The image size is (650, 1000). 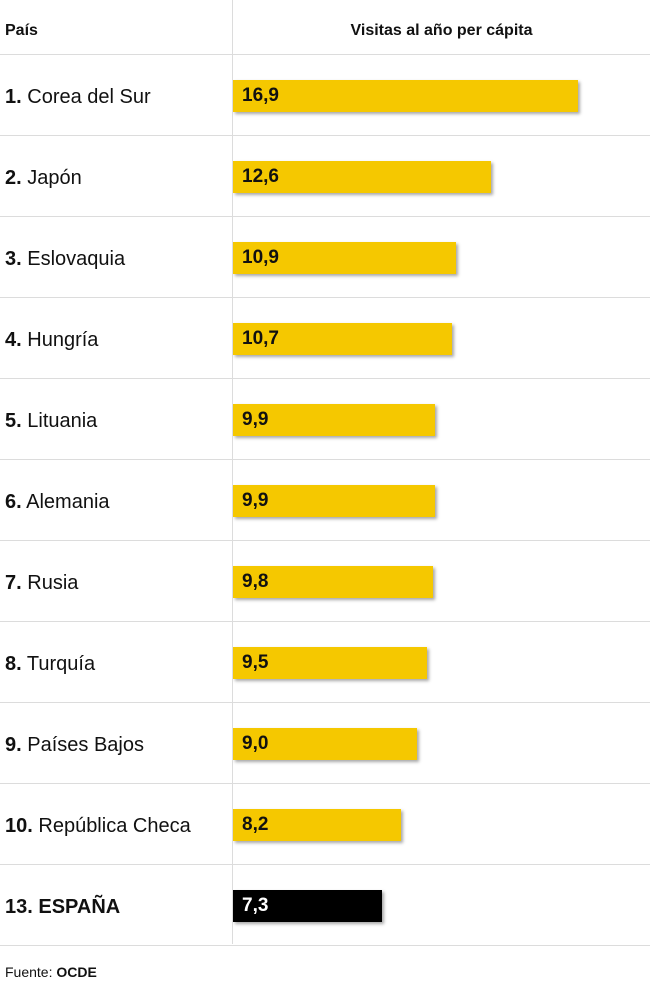 I want to click on country-name: Países Bajos, so click(x=85, y=745).